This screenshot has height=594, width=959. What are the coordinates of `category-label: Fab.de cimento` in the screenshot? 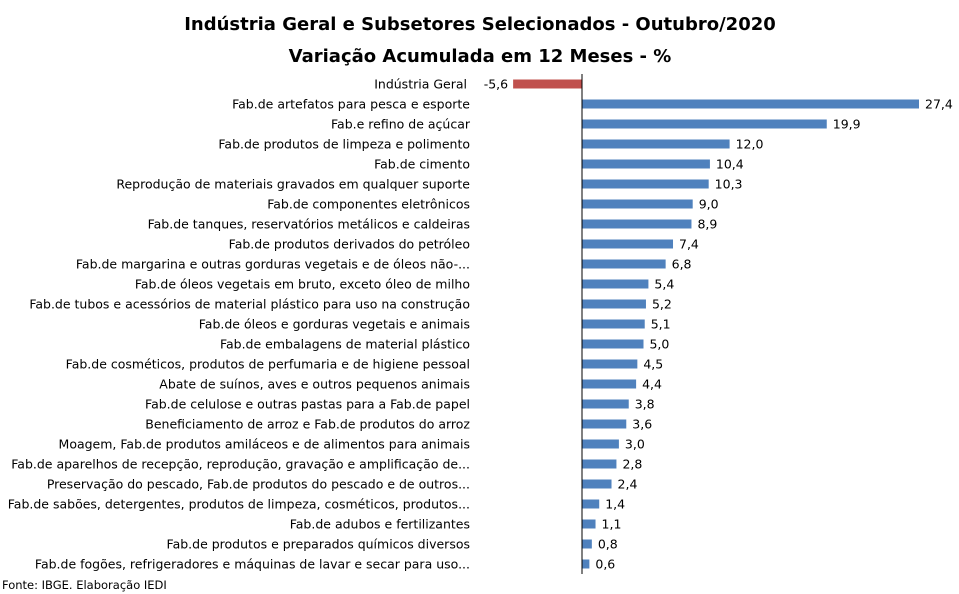 It's located at (422, 164).